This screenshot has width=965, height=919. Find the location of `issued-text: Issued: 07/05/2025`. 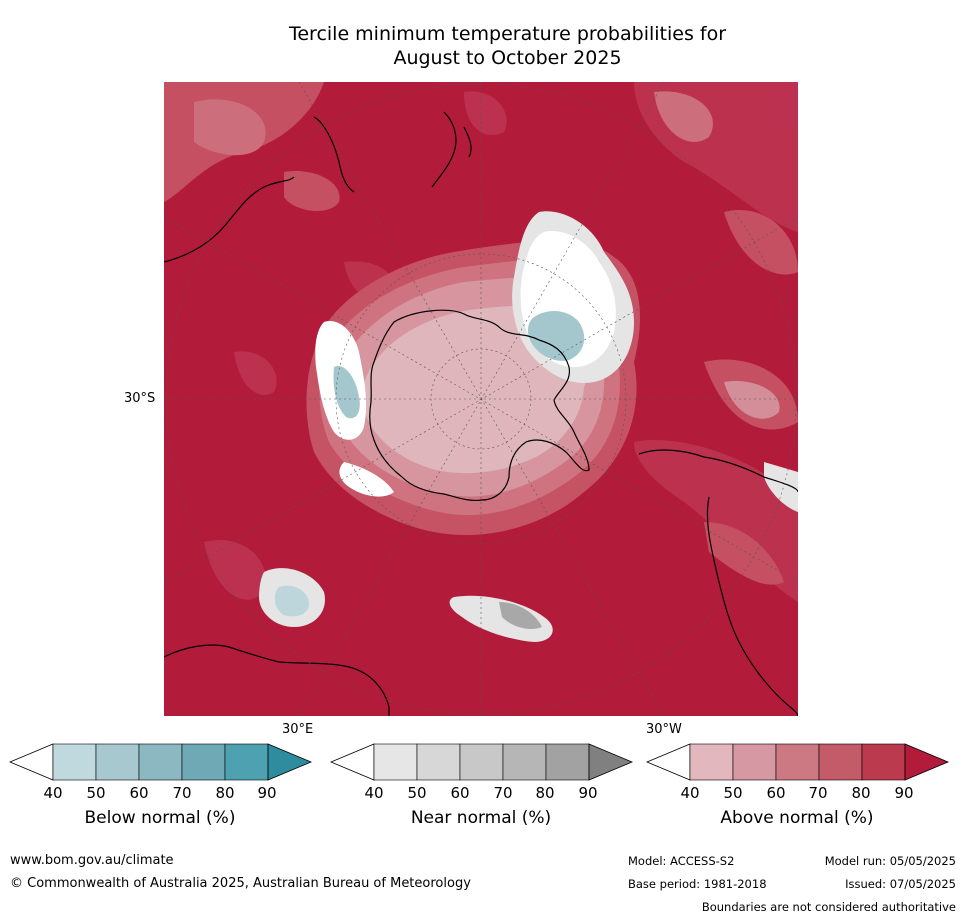

issued-text: Issued: 07/05/2025 is located at coordinates (900, 884).